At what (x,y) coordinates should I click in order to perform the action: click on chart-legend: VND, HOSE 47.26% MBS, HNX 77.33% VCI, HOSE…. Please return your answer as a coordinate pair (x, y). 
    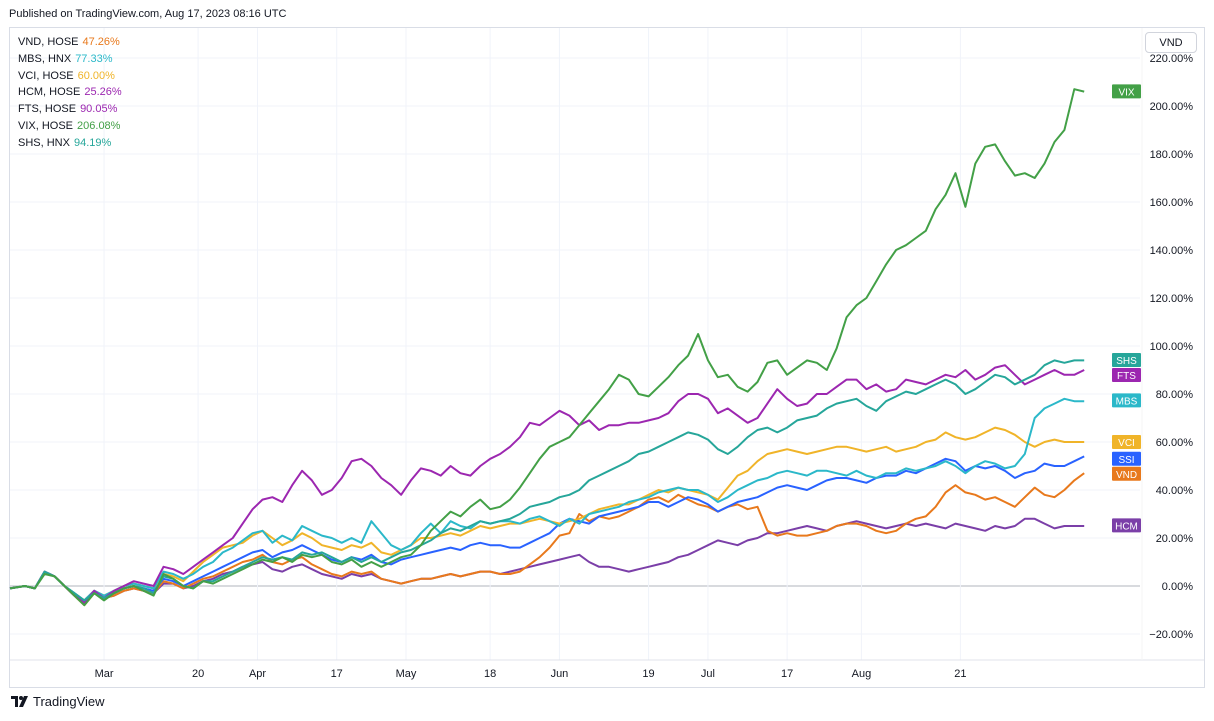
    Looking at the image, I should click on (70, 93).